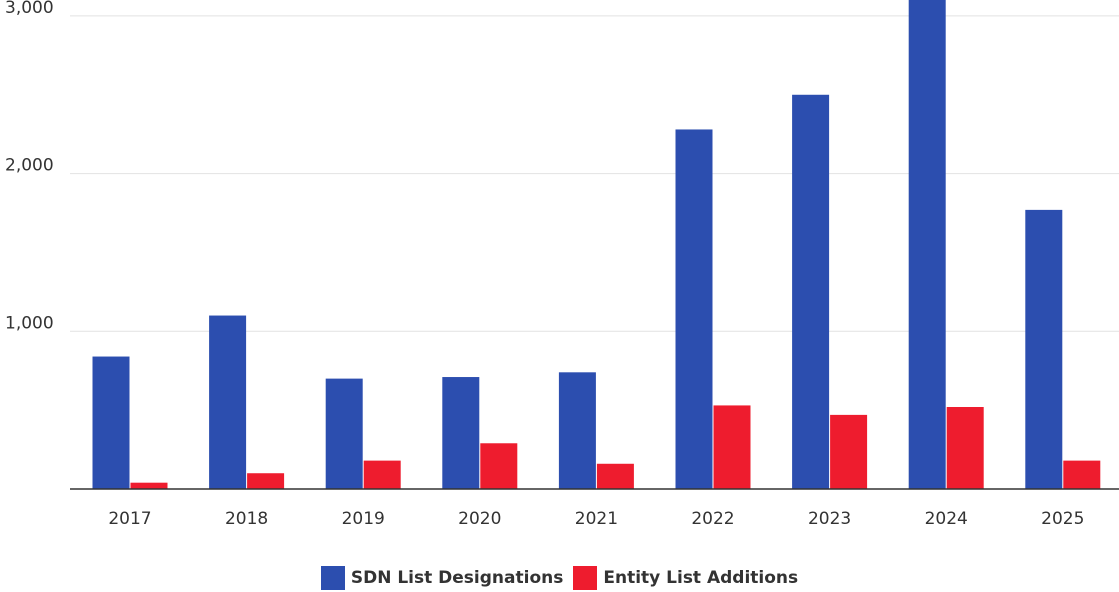  Describe the element at coordinates (479, 519) in the screenshot. I see `x-tick-label: 2020` at that location.